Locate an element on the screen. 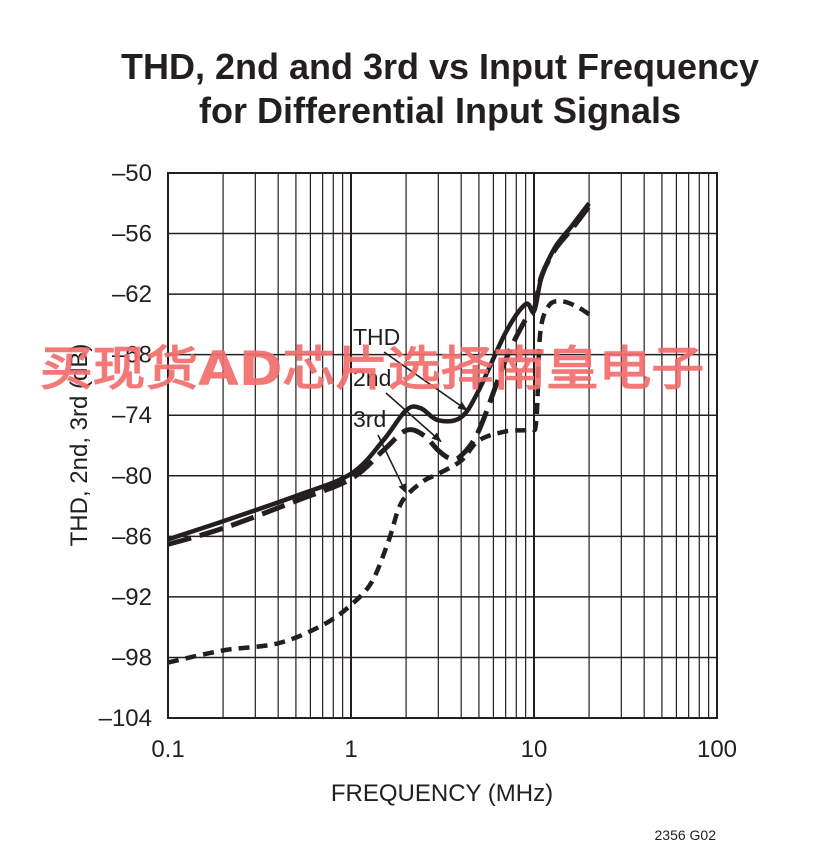 The height and width of the screenshot is (862, 817). y-tick-label: –62 is located at coordinates (132, 294).